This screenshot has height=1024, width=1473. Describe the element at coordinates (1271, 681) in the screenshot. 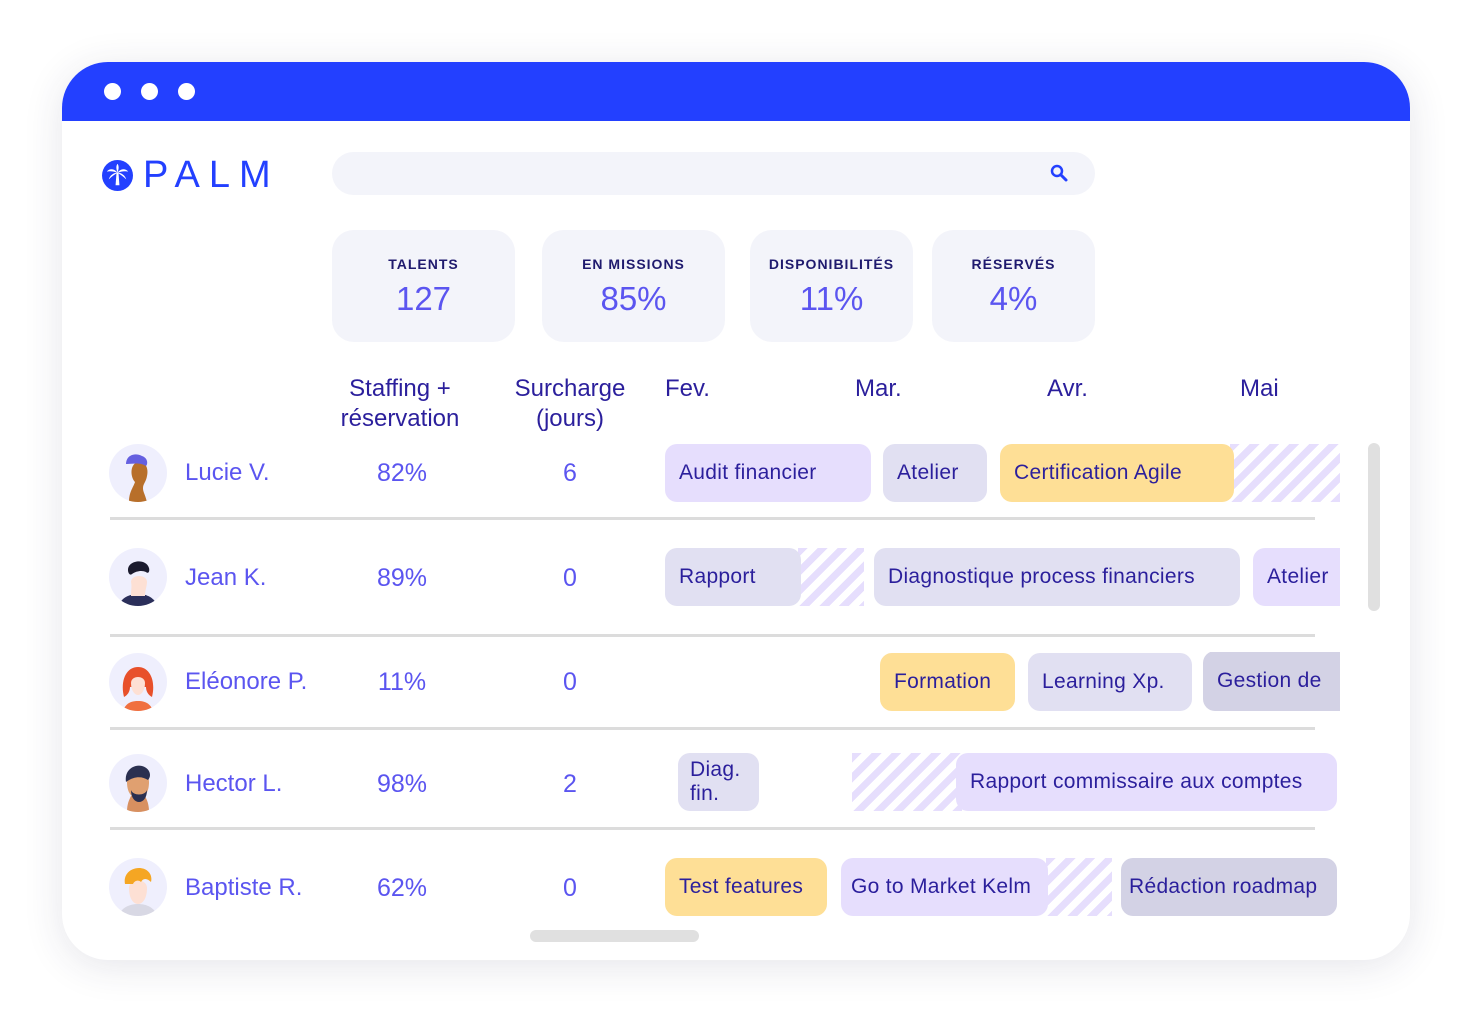

I see `task-bar: Gestion de` at that location.